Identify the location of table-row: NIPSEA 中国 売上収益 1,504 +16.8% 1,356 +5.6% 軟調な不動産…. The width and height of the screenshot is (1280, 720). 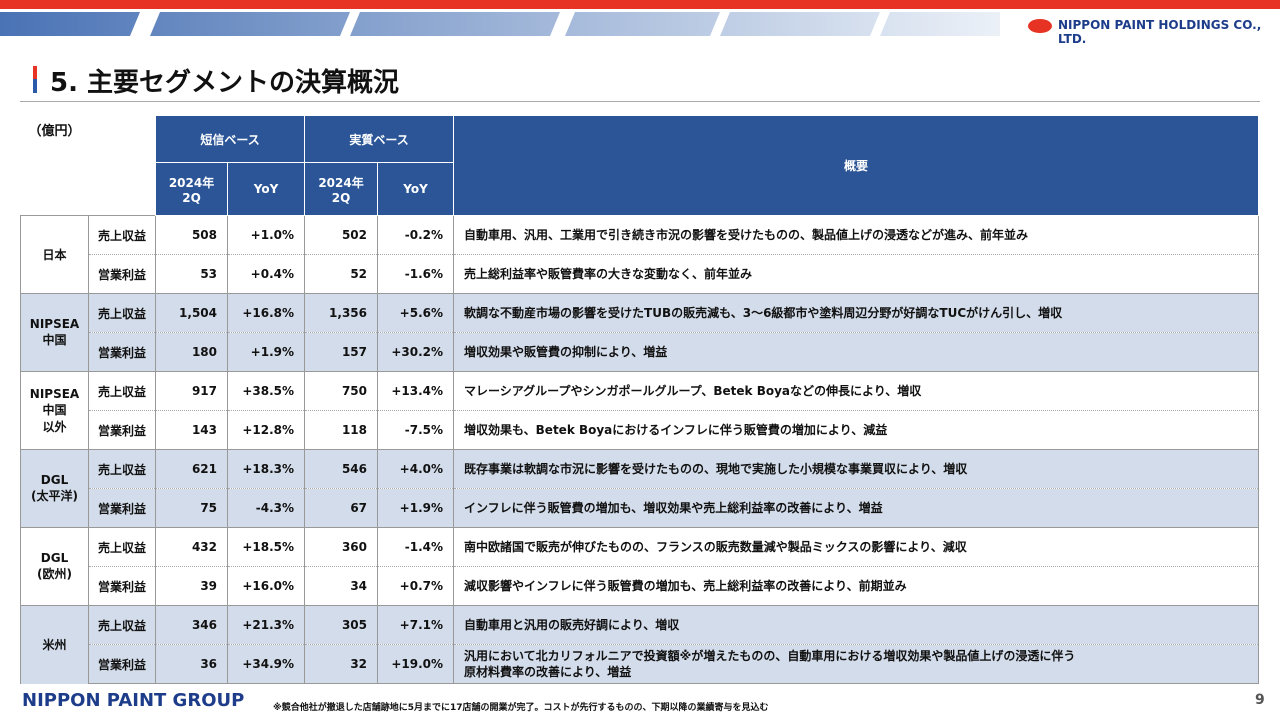
(640, 332).